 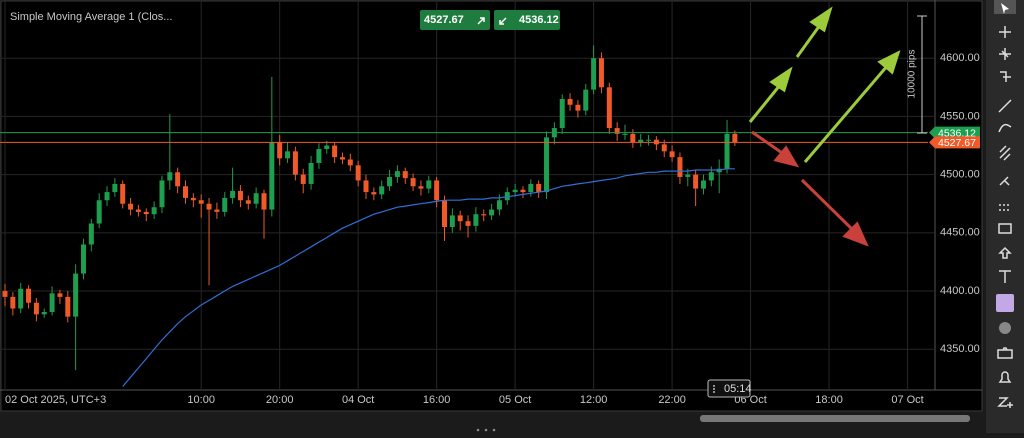 What do you see at coordinates (829, 400) in the screenshot?
I see `x-tick-label: 18:00` at bounding box center [829, 400].